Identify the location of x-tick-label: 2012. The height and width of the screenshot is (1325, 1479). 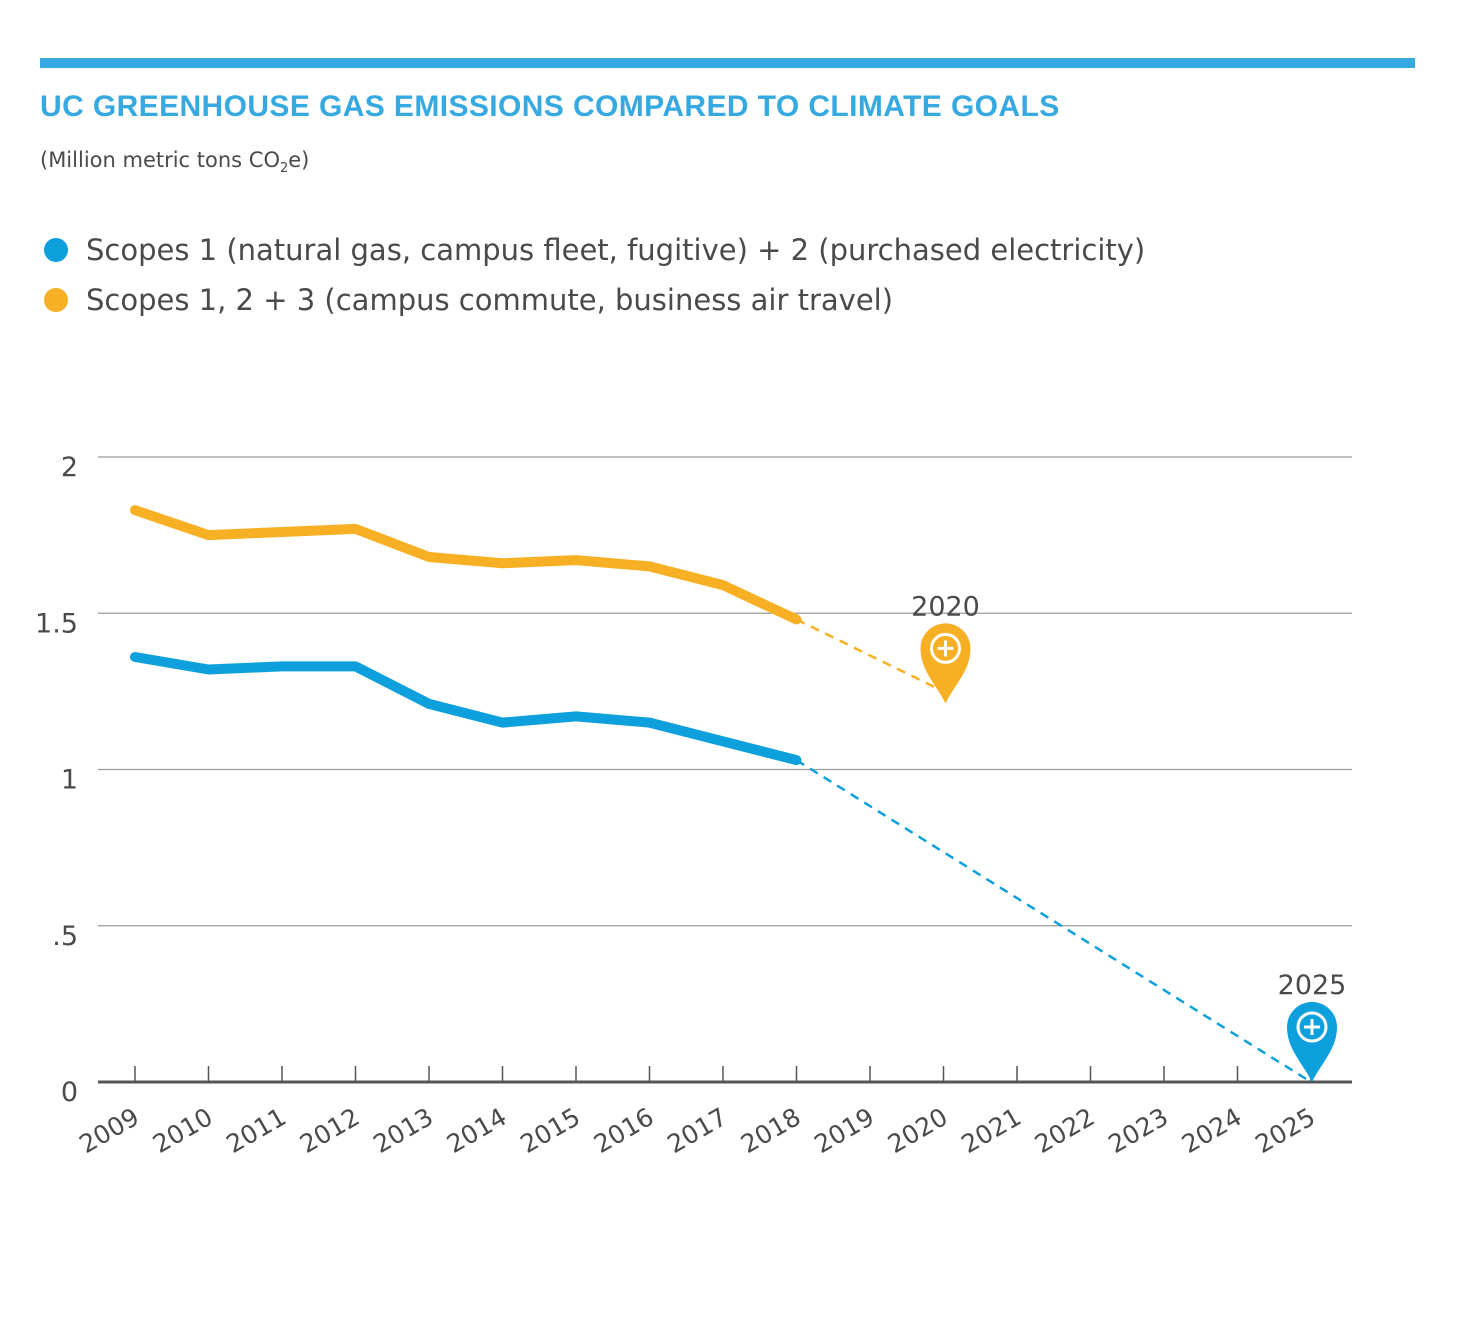
(330, 1130).